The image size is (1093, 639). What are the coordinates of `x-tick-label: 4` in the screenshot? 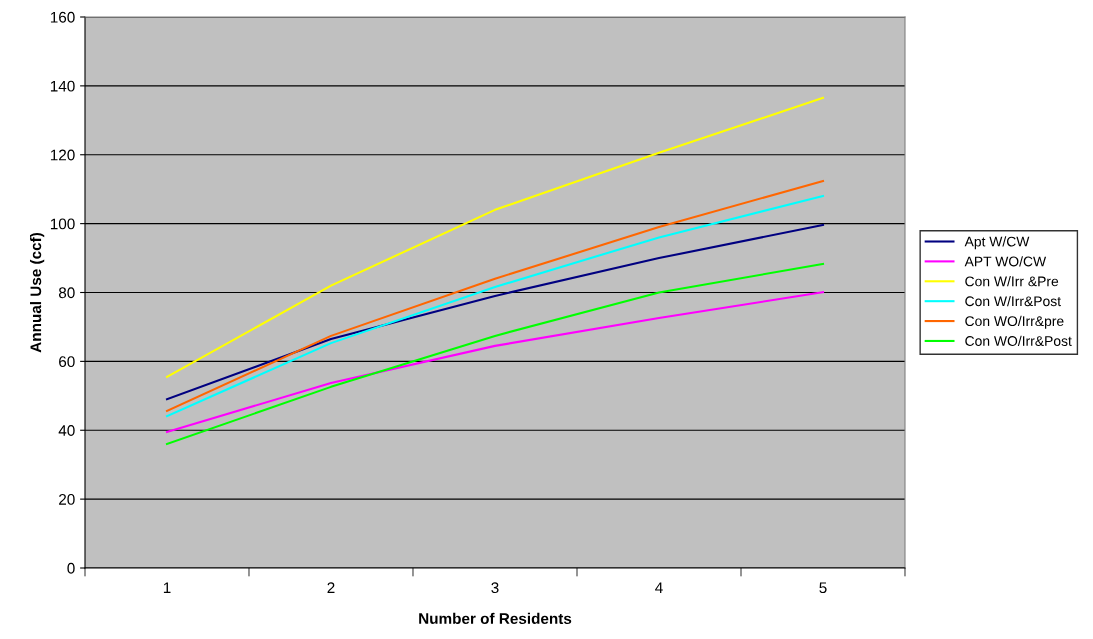 It's located at (659, 587).